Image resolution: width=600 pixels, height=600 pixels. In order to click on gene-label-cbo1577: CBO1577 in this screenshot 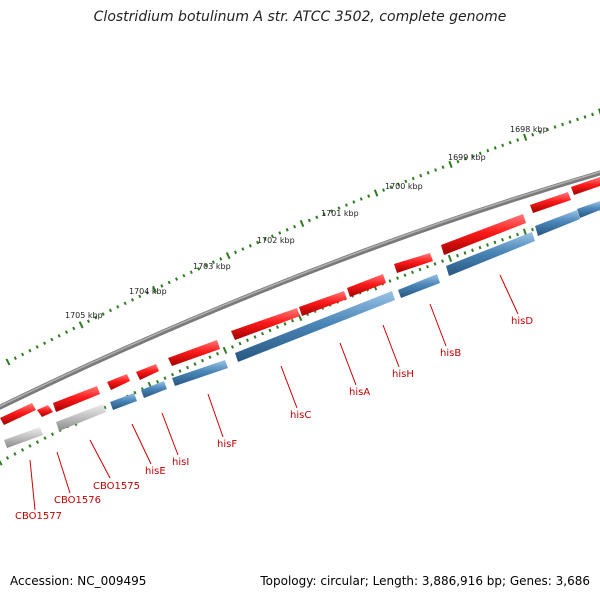, I will do `click(38, 516)`.